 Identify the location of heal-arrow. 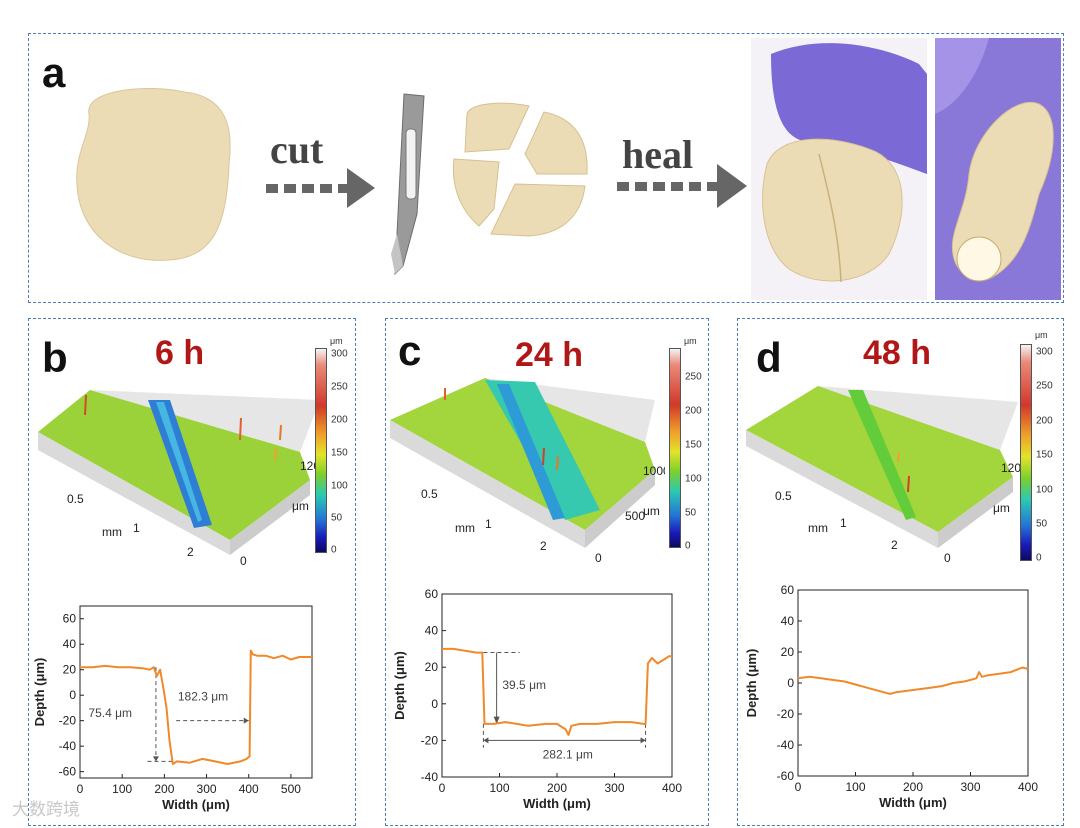
(682, 186).